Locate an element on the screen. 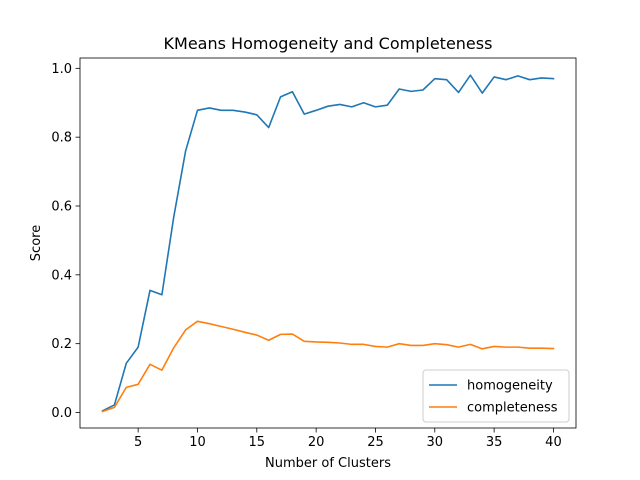  x-axis-title: Number of Clusters is located at coordinates (328, 463).